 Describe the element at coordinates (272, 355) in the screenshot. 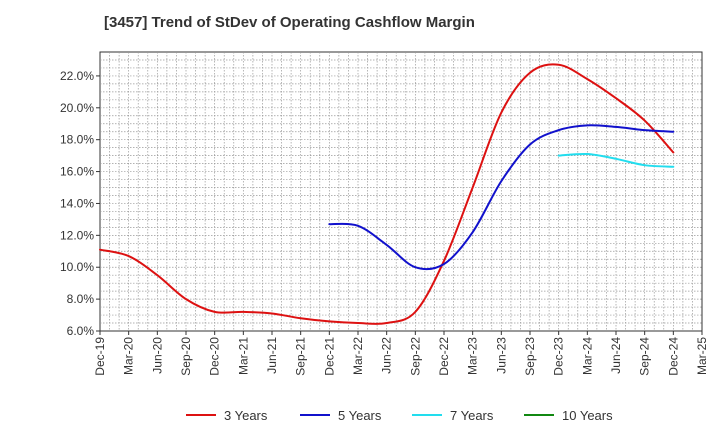

I see `x-tick-label: Jun-21` at that location.